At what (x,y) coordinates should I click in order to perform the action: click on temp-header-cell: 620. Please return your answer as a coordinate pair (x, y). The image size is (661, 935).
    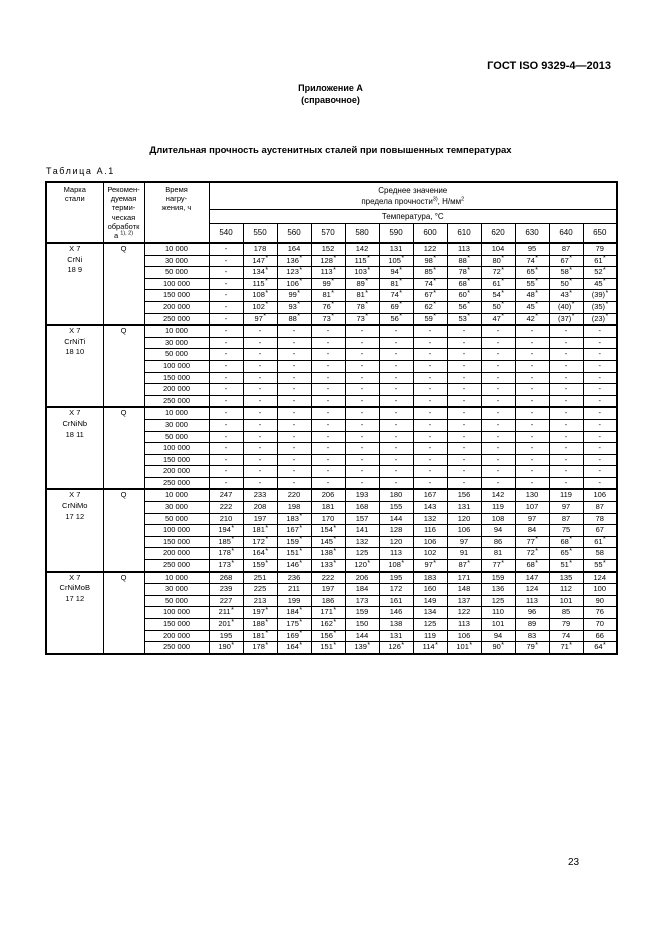
    Looking at the image, I should click on (498, 233).